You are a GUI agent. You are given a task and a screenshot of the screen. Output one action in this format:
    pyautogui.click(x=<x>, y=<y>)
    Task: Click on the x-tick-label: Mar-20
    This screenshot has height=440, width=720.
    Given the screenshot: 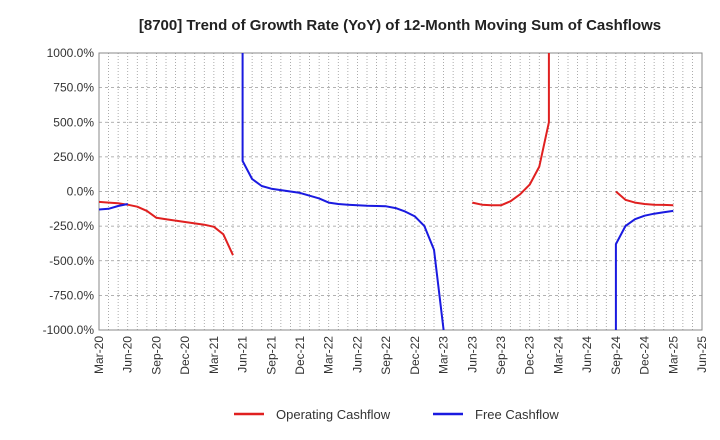 What is the action you would take?
    pyautogui.click(x=99, y=355)
    